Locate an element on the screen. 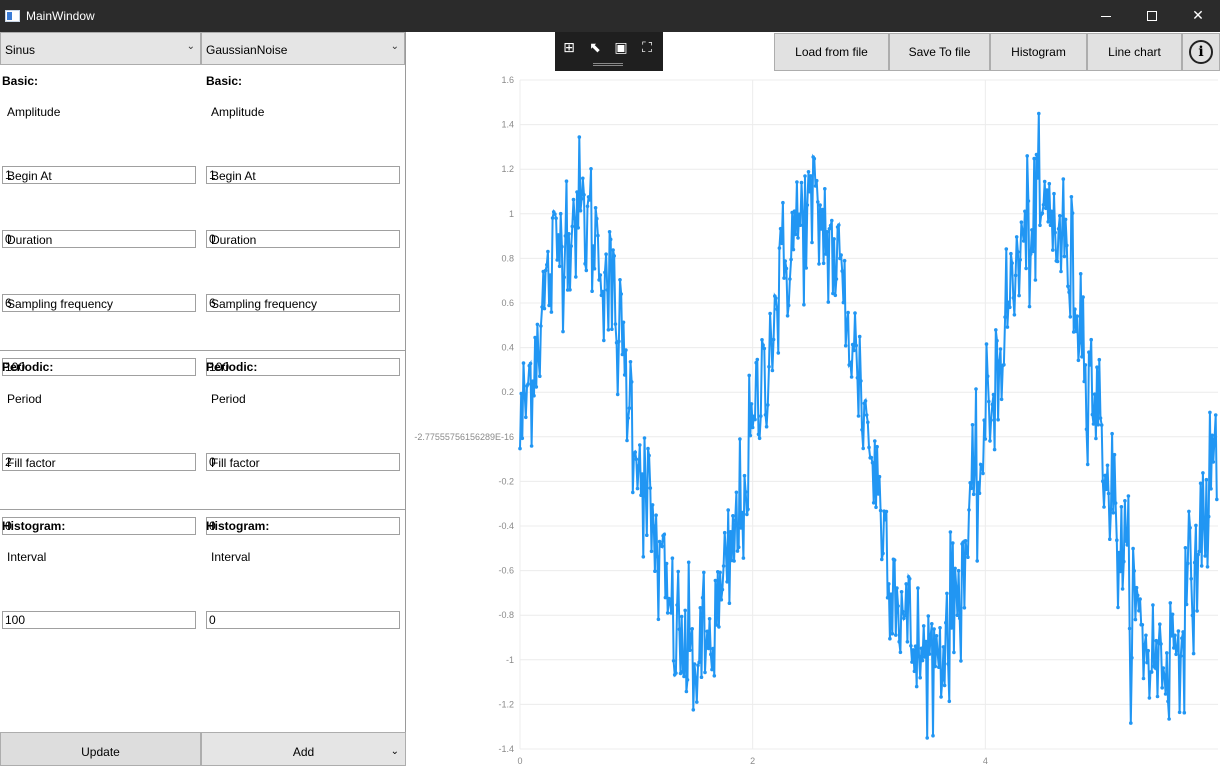 Image resolution: width=1220 pixels, height=771 pixels. interval-input: 0 is located at coordinates (303, 620).